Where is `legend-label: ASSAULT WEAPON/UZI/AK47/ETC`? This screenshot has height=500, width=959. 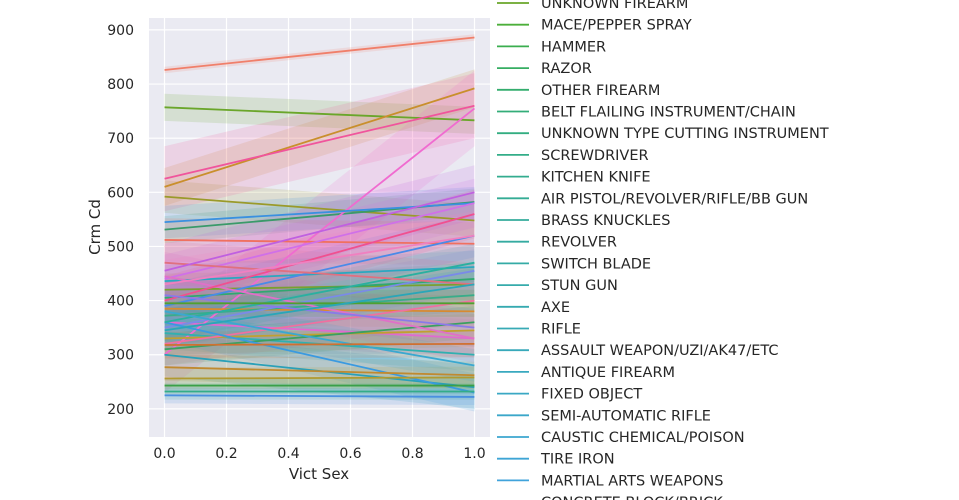 legend-label: ASSAULT WEAPON/UZI/AK47/ETC is located at coordinates (660, 351).